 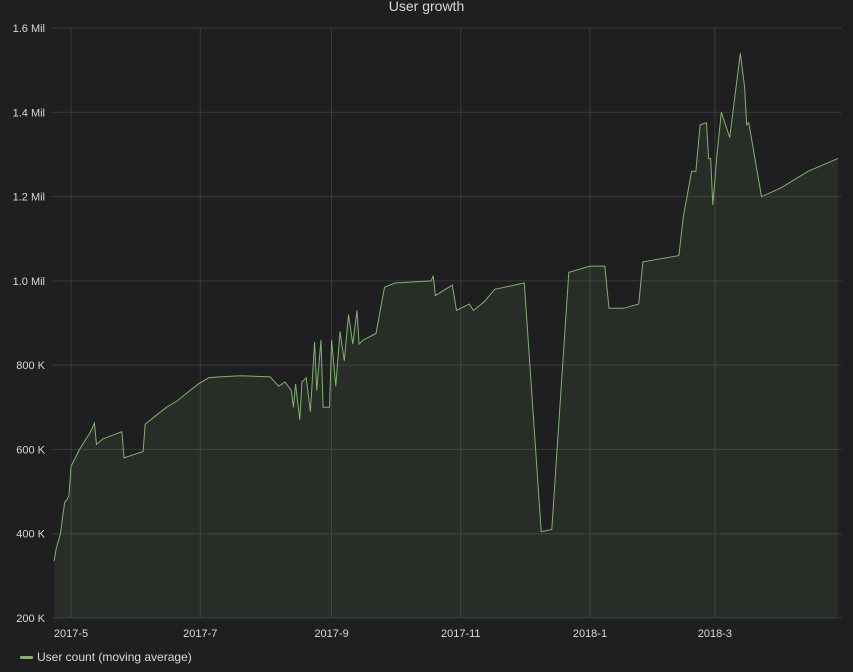 I want to click on chart-title: User growth, so click(x=426, y=7).